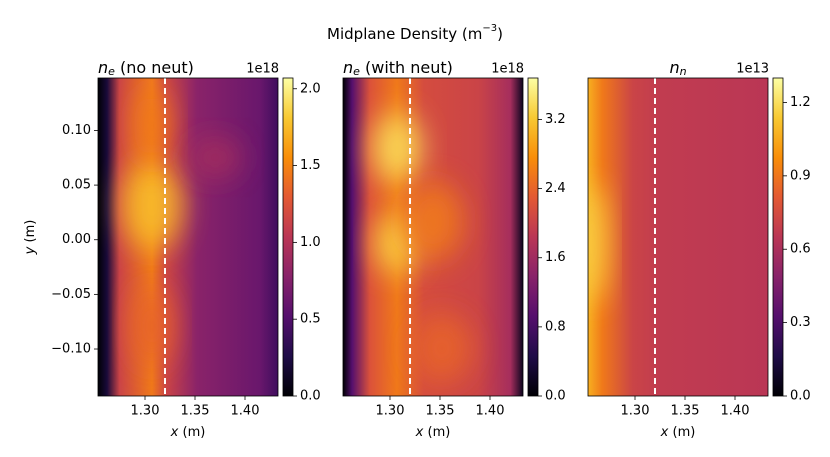 This screenshot has height=457, width=830. What do you see at coordinates (415, 33) in the screenshot?
I see `suptitle: Midplane Density (m−3)` at bounding box center [415, 33].